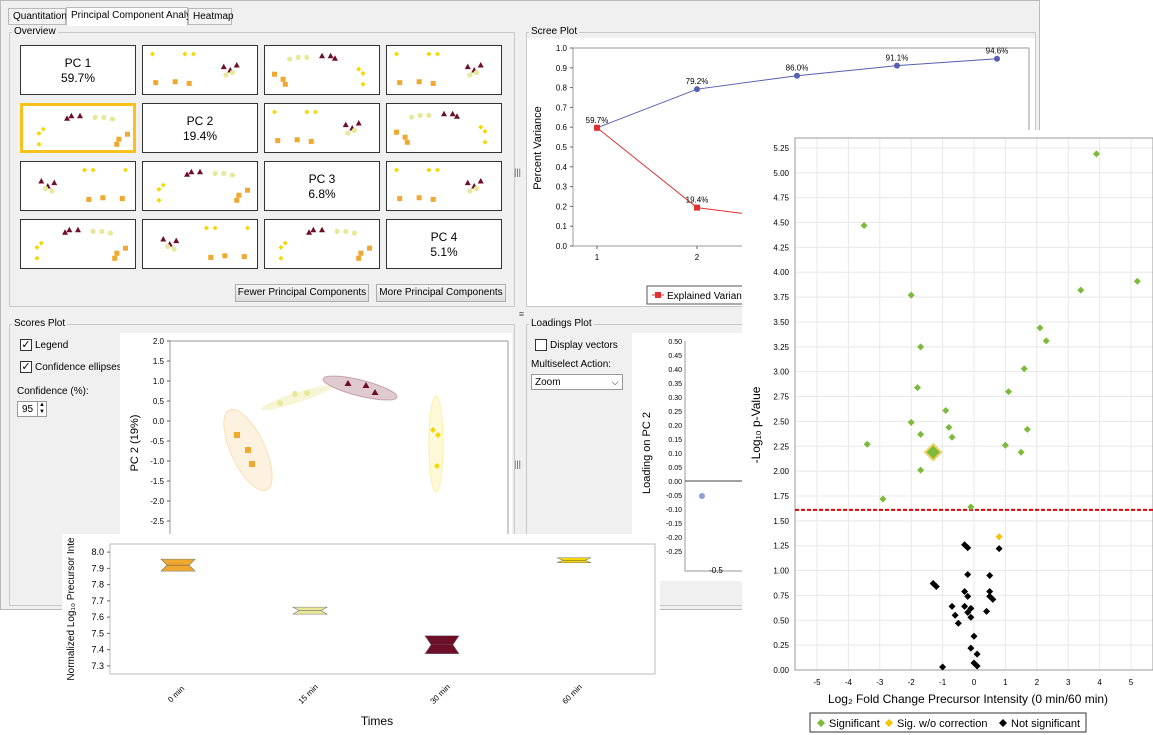 The width and height of the screenshot is (1153, 735). I want to click on more-components-button: More Principal Components, so click(441, 293).